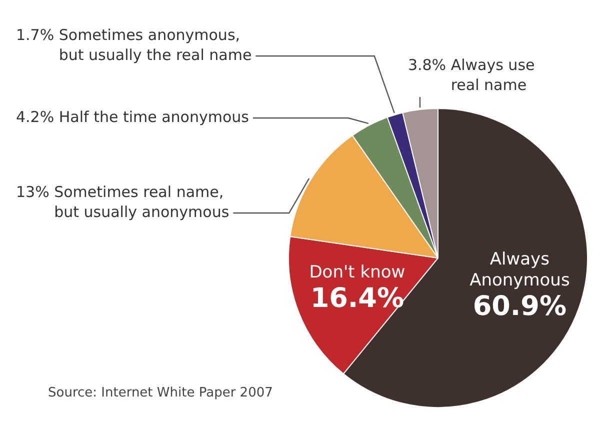  What do you see at coordinates (357, 298) in the screenshot?
I see `data-label: 16.4%` at bounding box center [357, 298].